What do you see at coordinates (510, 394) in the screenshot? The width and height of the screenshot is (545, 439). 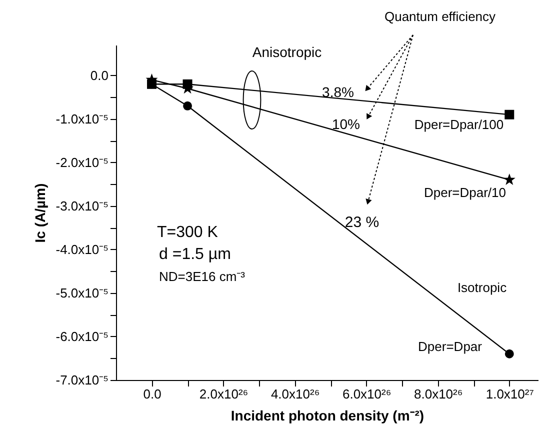 I see `x-tick-label: 1.0x10²⁷` at bounding box center [510, 394].